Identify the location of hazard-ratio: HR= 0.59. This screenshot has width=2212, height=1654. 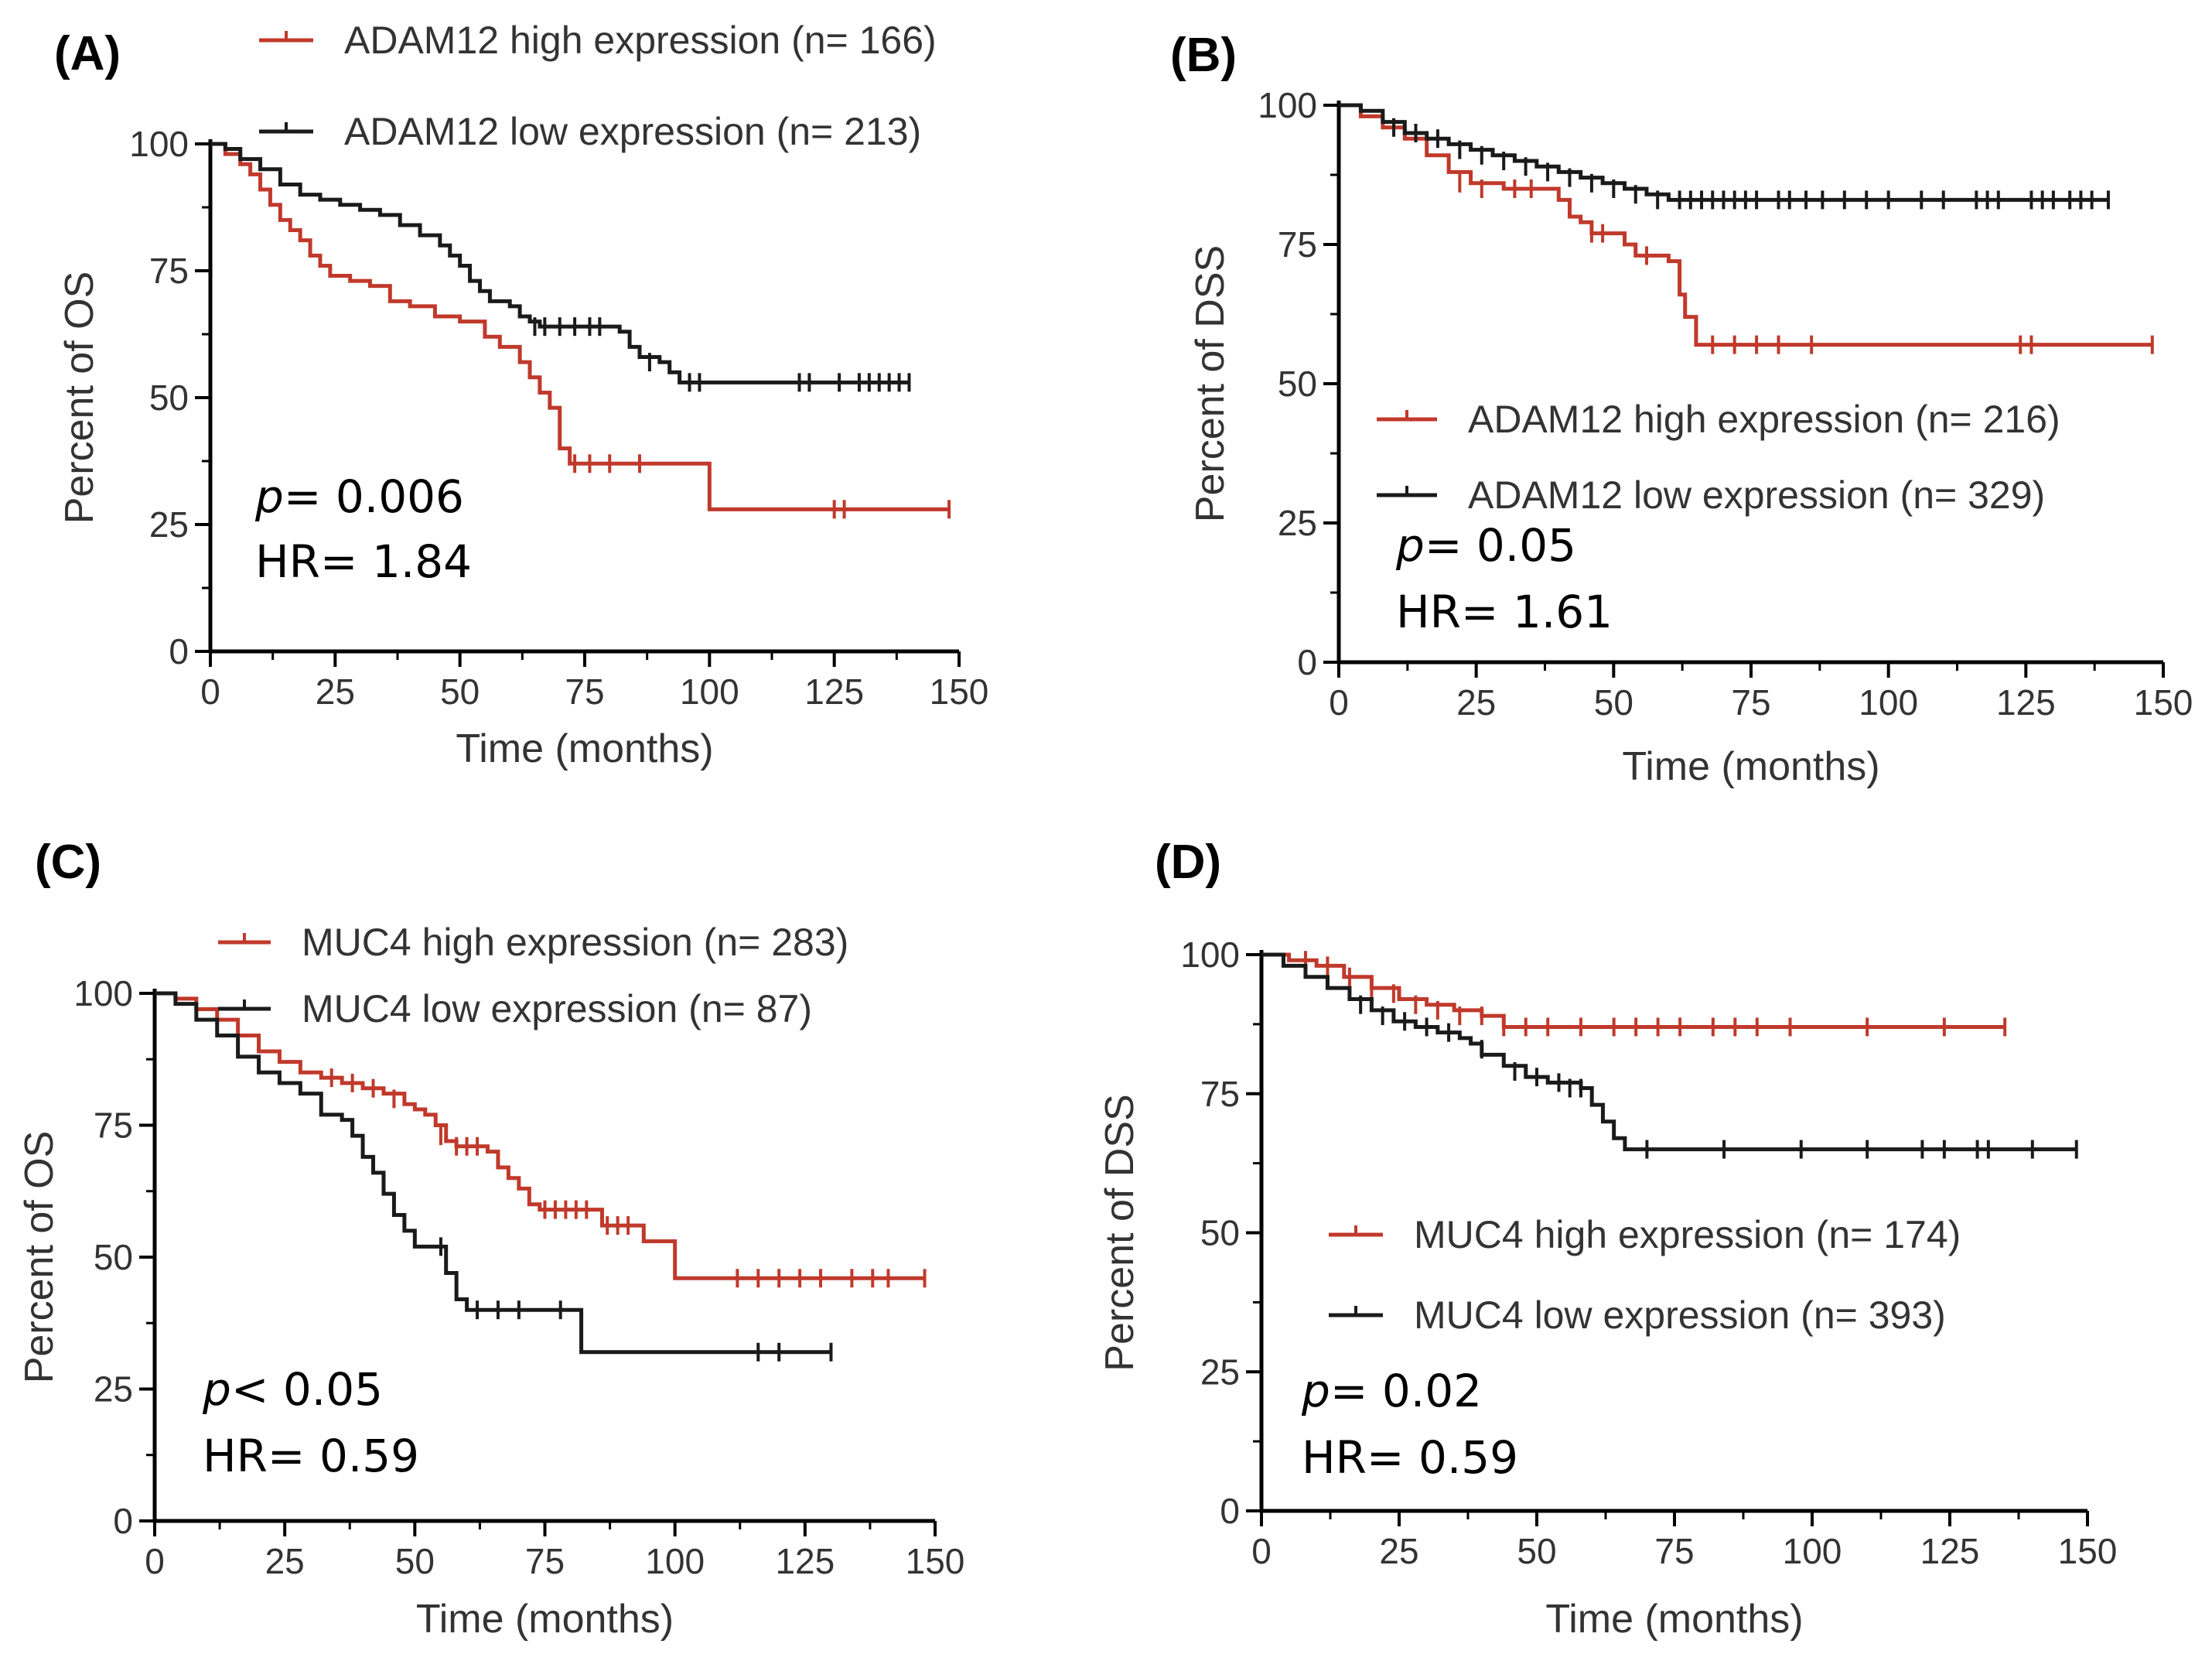
(1410, 1458).